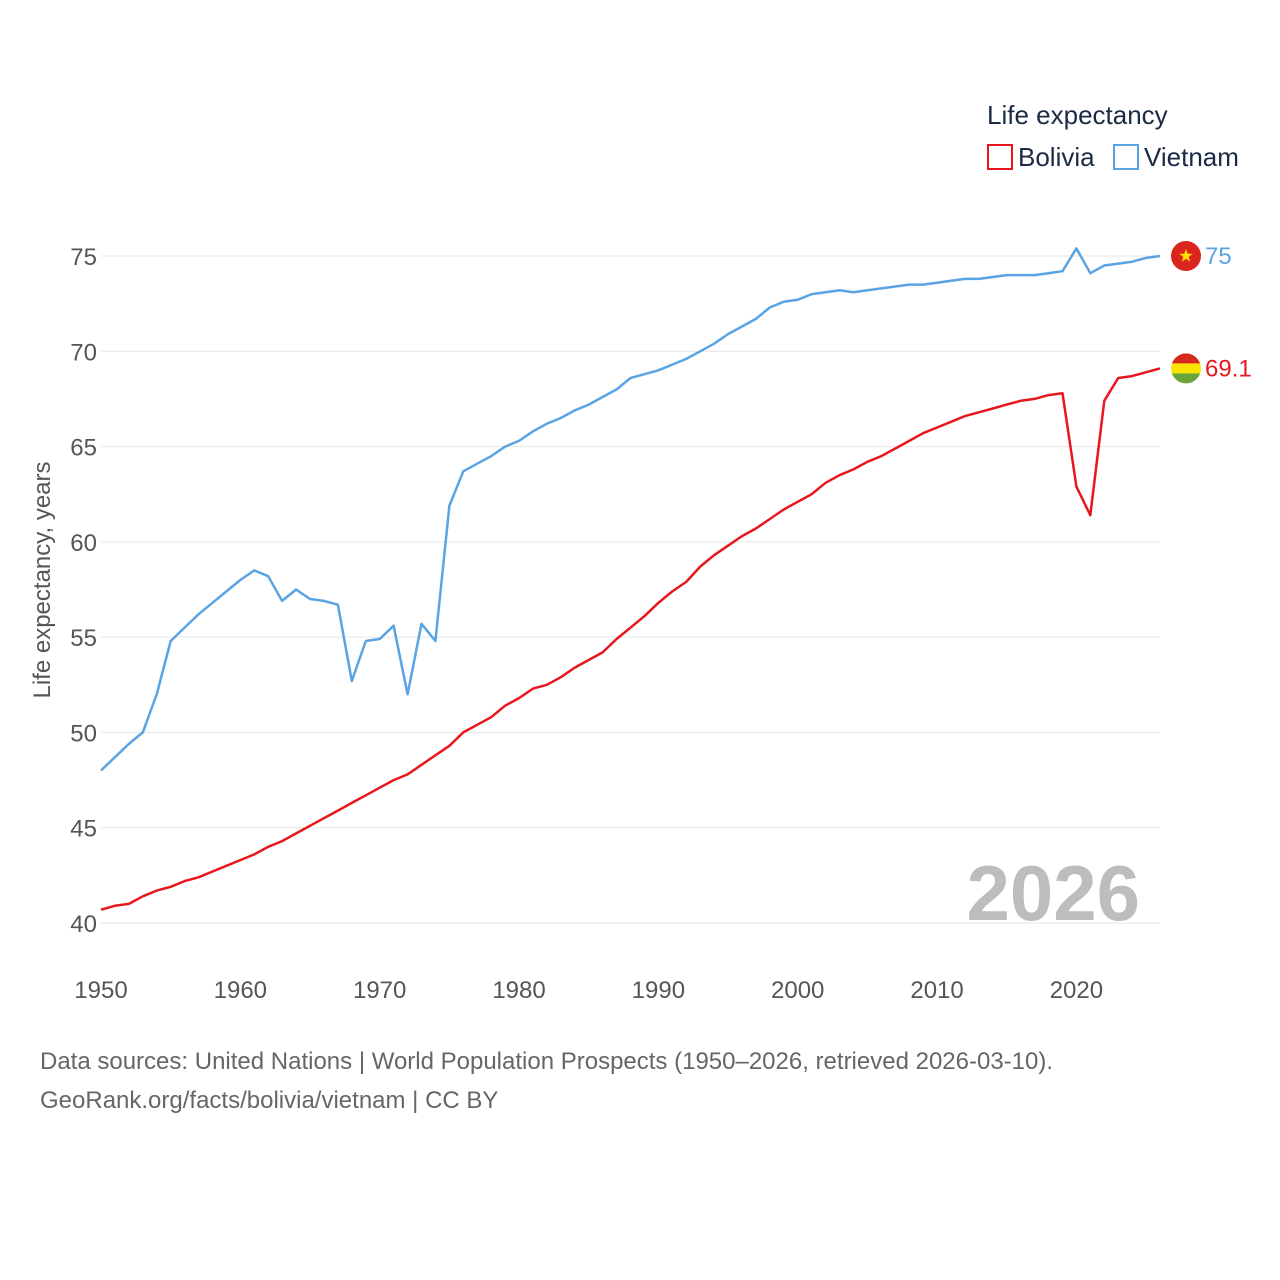 Image resolution: width=1280 pixels, height=1280 pixels. Describe the element at coordinates (797, 990) in the screenshot. I see `x-tick-2000: 2000` at that location.